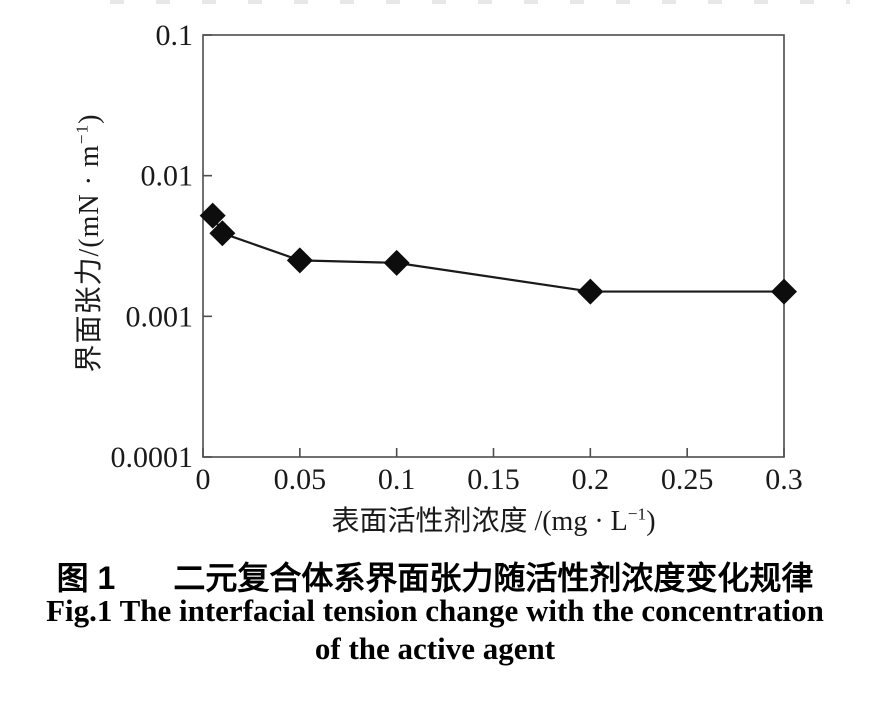  What do you see at coordinates (300, 479) in the screenshot?
I see `x-tick-label: 0.05` at bounding box center [300, 479].